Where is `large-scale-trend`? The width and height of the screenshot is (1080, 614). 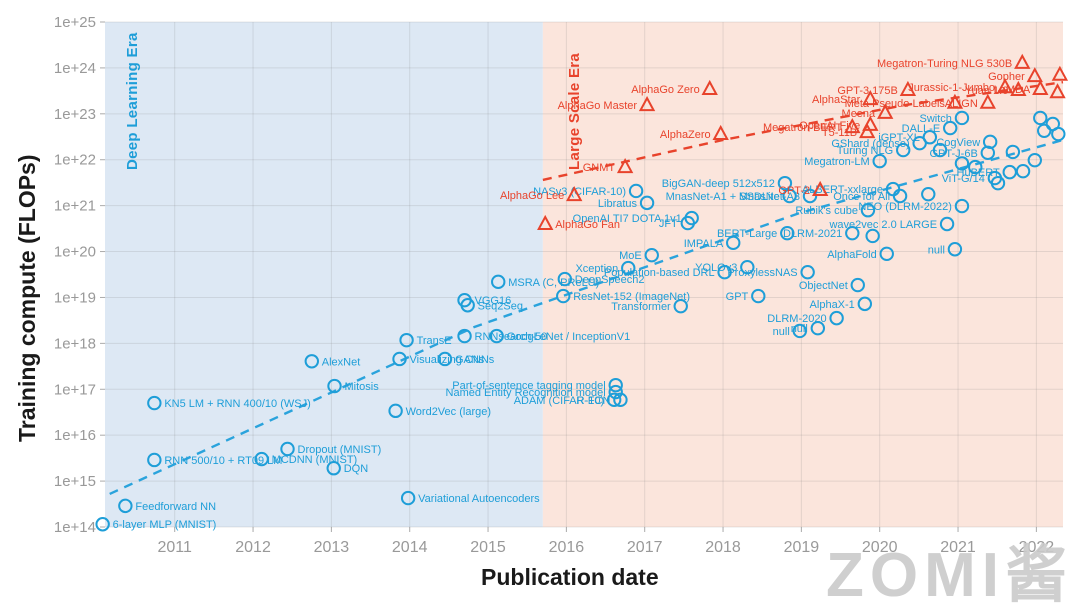 large-scale-trend is located at coordinates (803, 131).